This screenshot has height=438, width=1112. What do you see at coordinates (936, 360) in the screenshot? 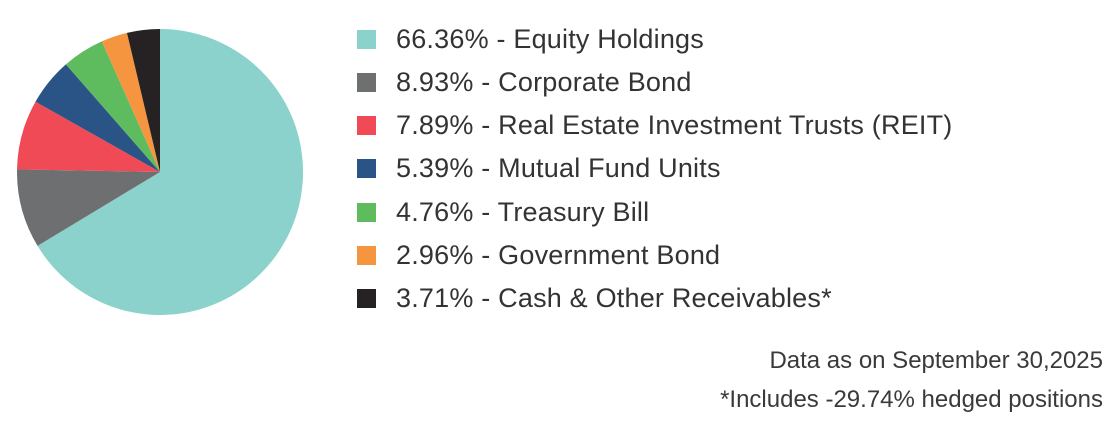
I see `data-as-on-note: Data as on September 30,2025` at bounding box center [936, 360].